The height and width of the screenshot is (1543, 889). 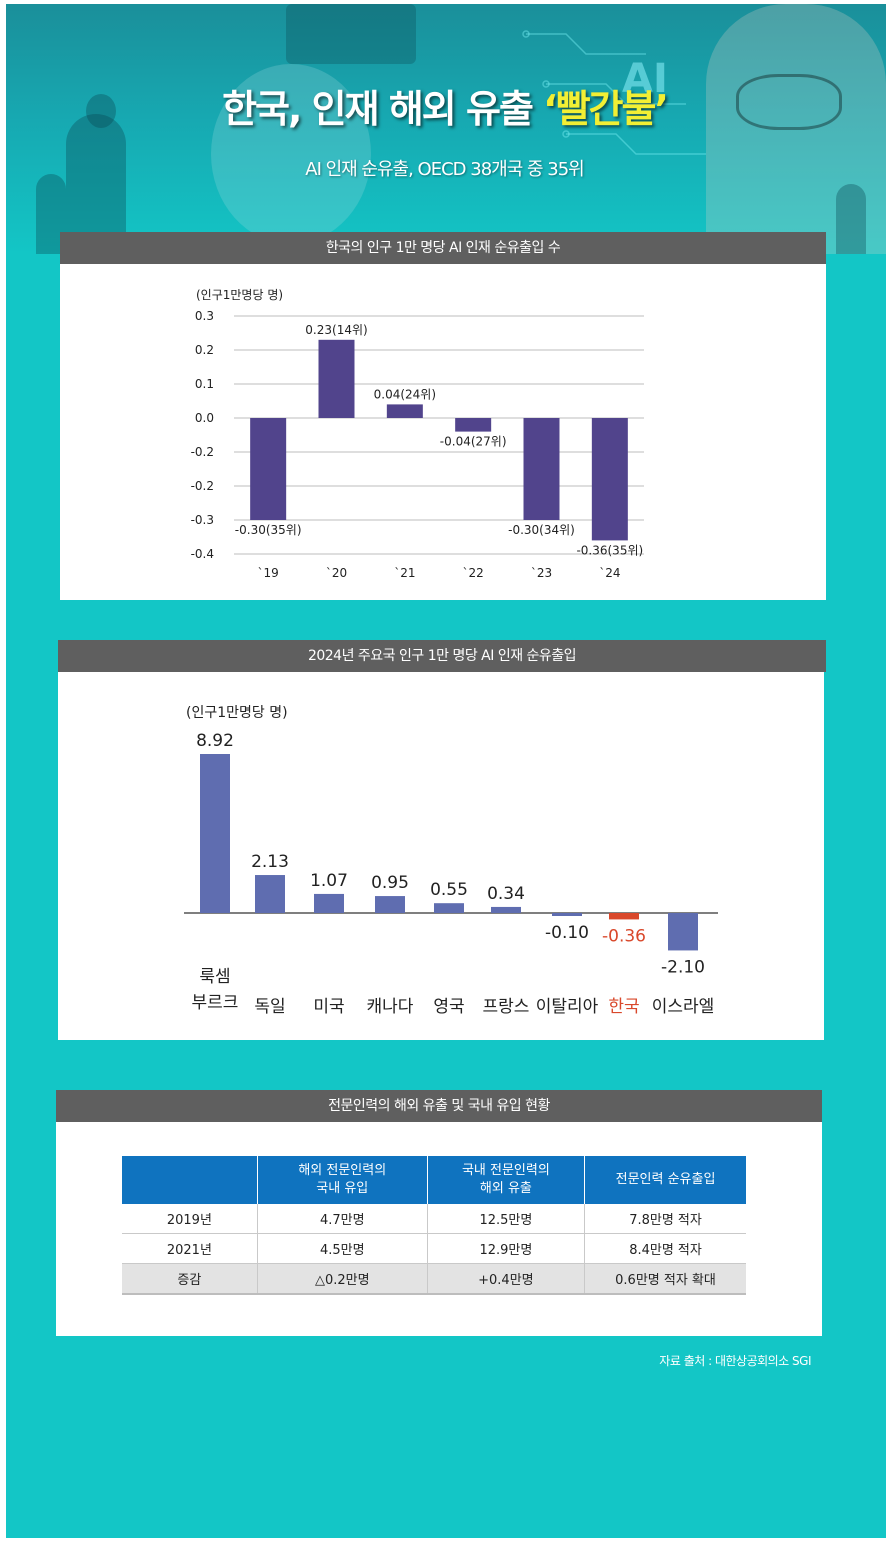 I want to click on table-cell: 2021년, so click(x=190, y=1248).